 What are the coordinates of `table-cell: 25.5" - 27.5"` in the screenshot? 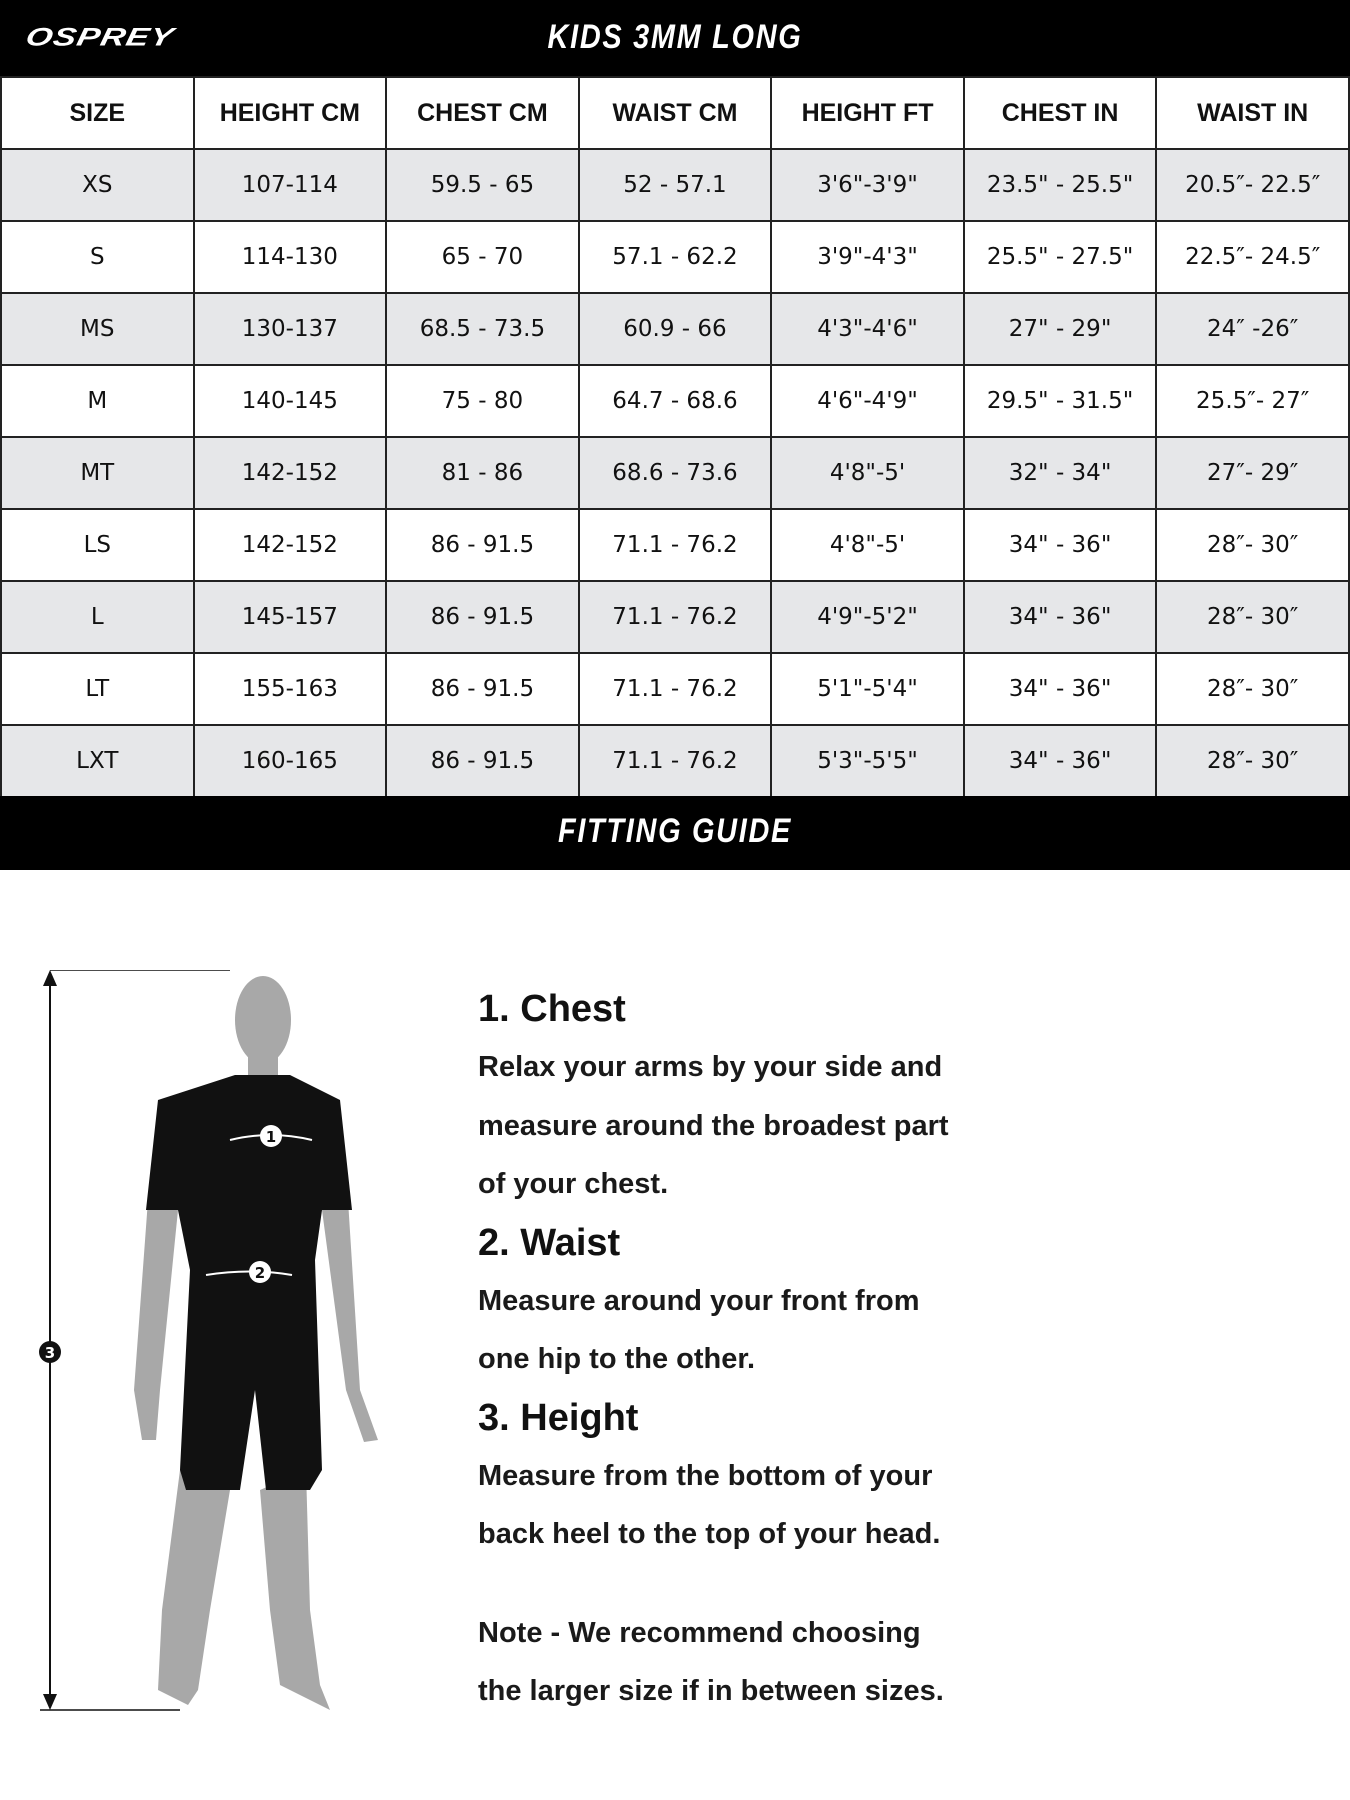 It's located at (1060, 257).